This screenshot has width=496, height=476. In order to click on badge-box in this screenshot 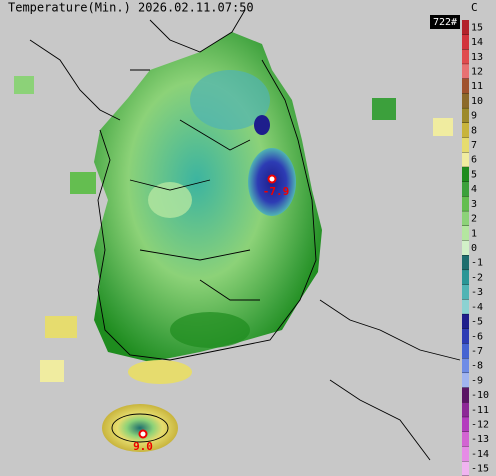, I will do `click(445, 22)`.